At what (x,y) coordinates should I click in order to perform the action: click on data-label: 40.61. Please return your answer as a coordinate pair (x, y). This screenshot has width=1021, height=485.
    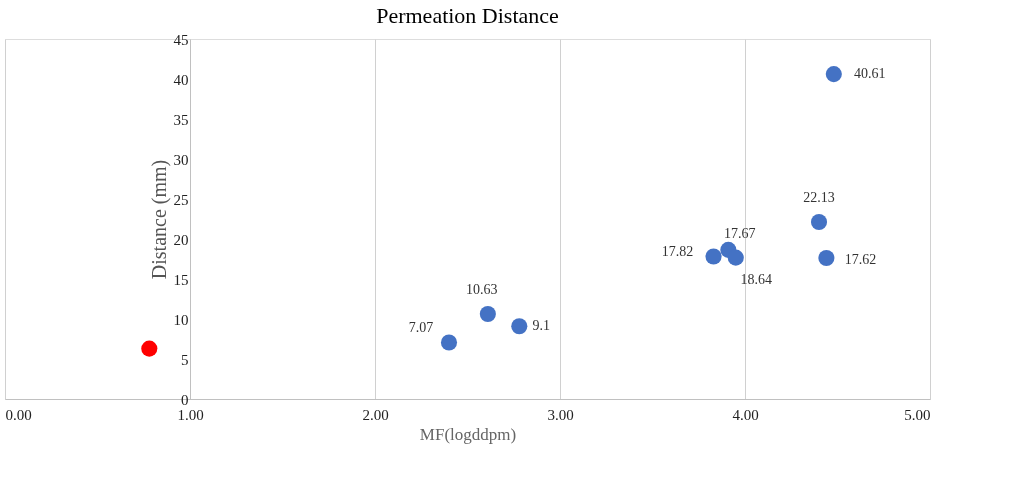
    Looking at the image, I should click on (870, 74).